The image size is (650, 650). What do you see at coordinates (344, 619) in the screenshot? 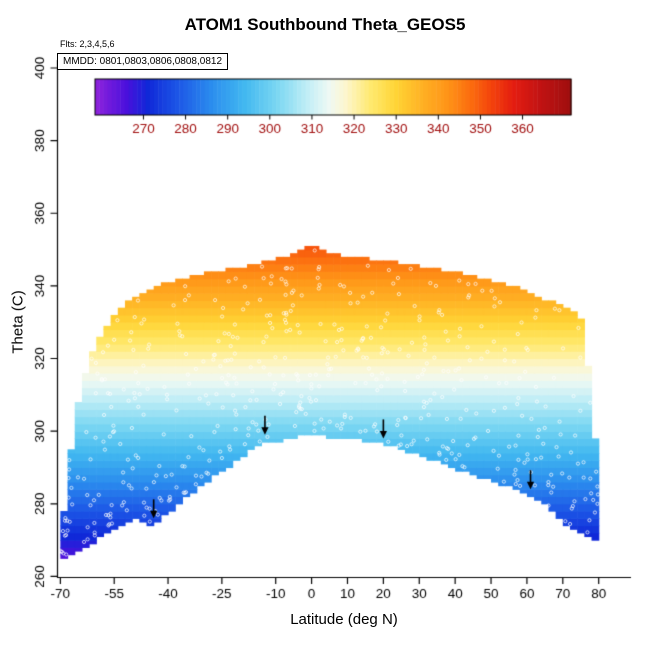
I see `x-axis-title: Latitude (deg N)` at bounding box center [344, 619].